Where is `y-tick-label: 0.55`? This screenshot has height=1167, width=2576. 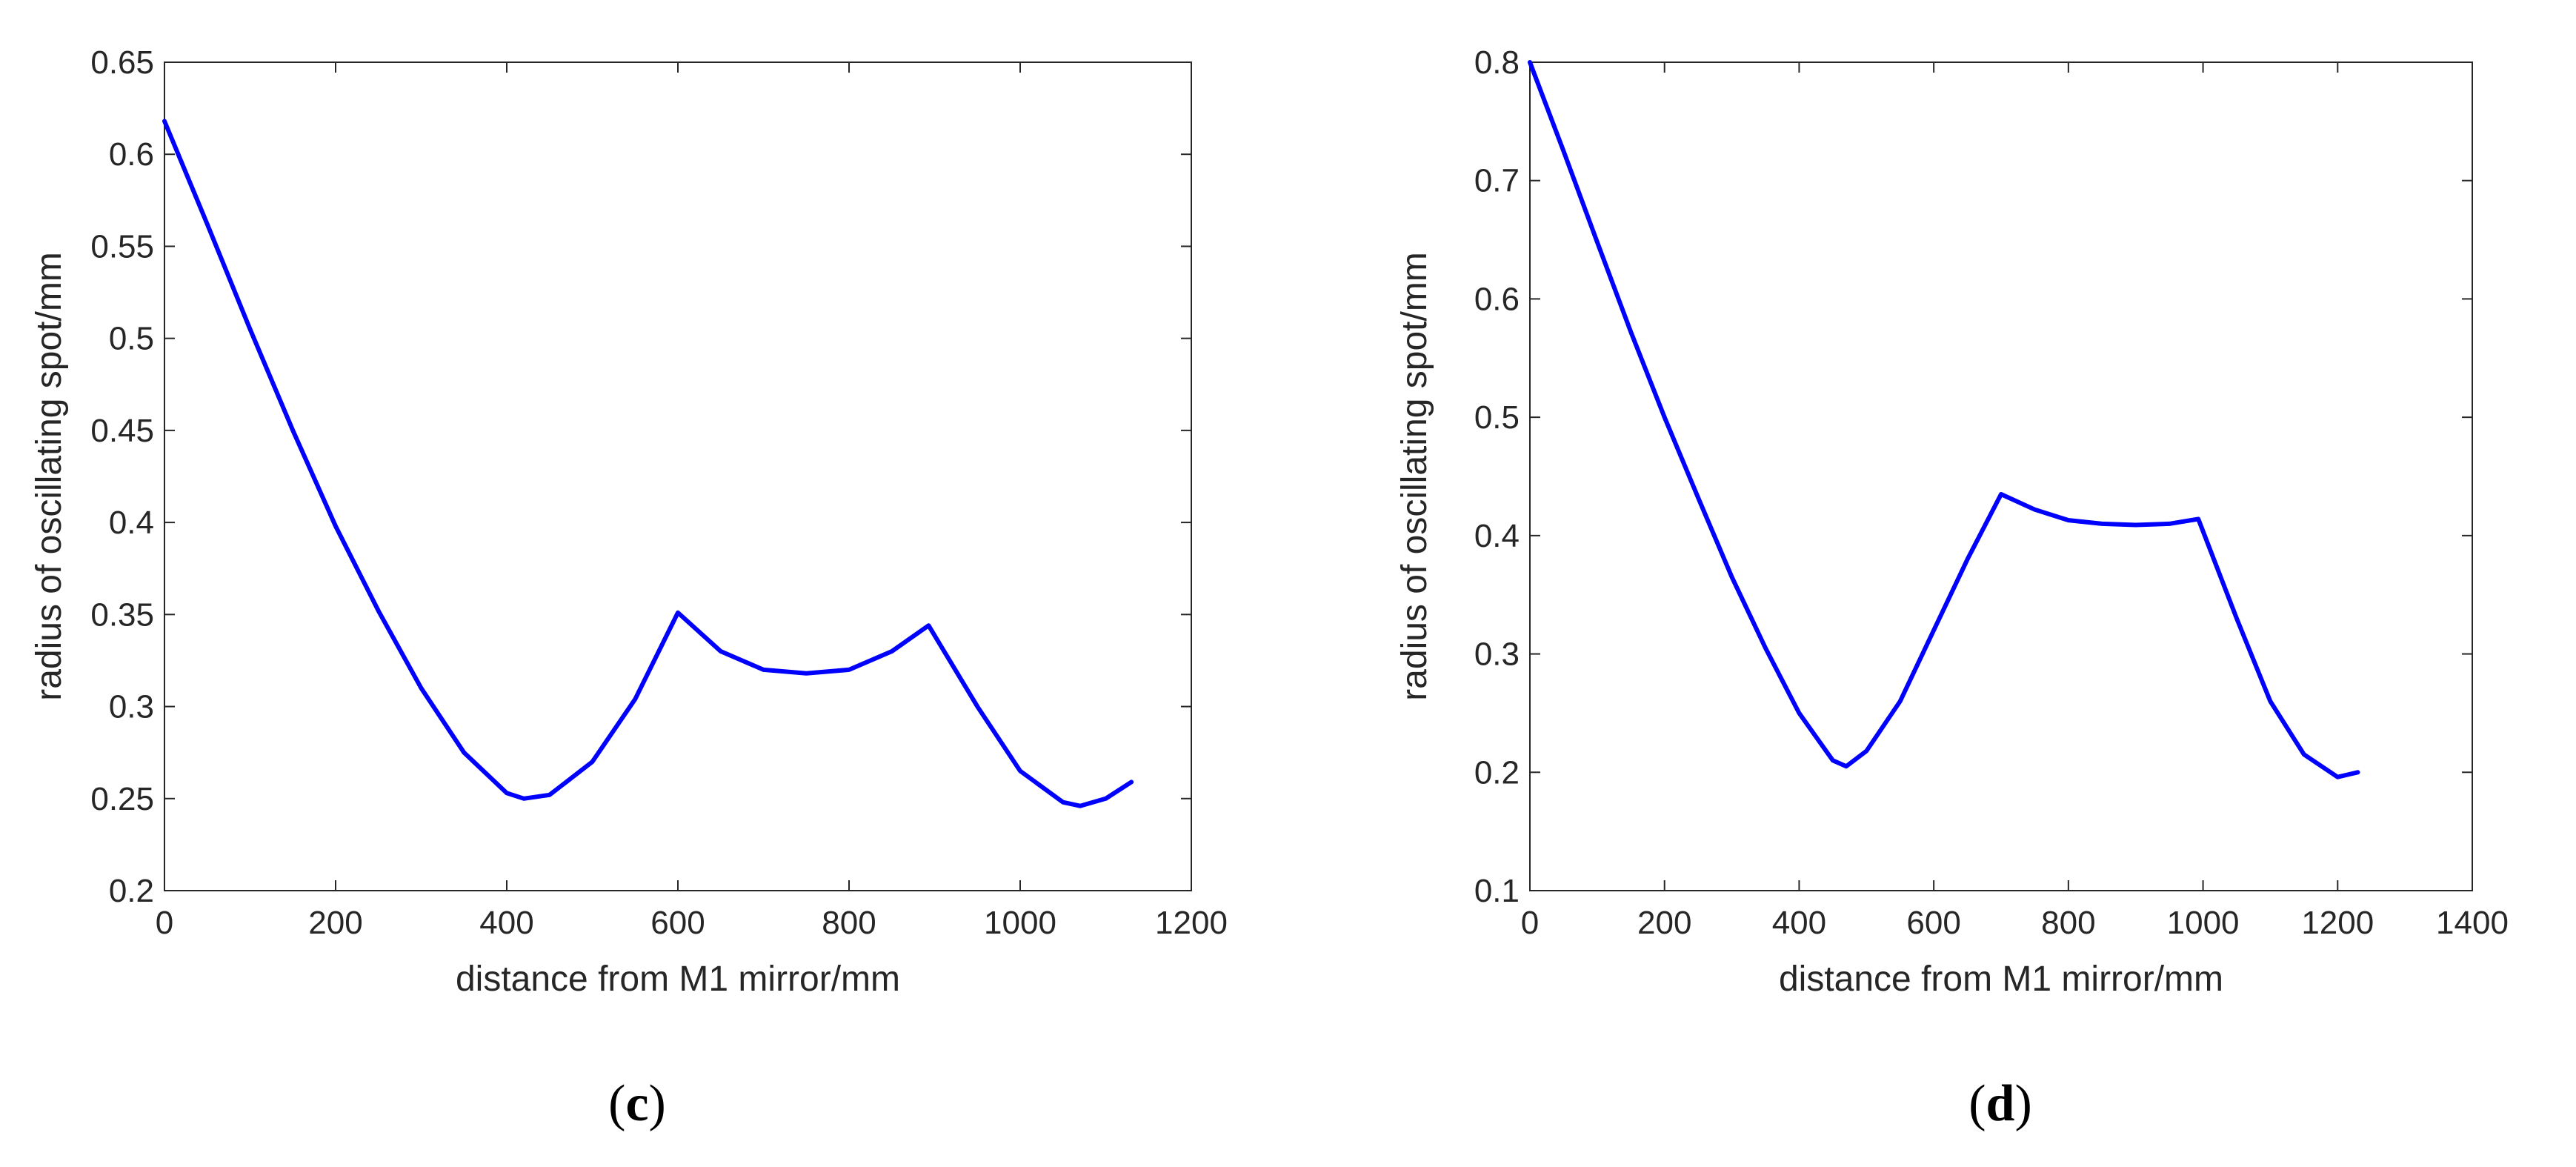
y-tick-label: 0.55 is located at coordinates (122, 246).